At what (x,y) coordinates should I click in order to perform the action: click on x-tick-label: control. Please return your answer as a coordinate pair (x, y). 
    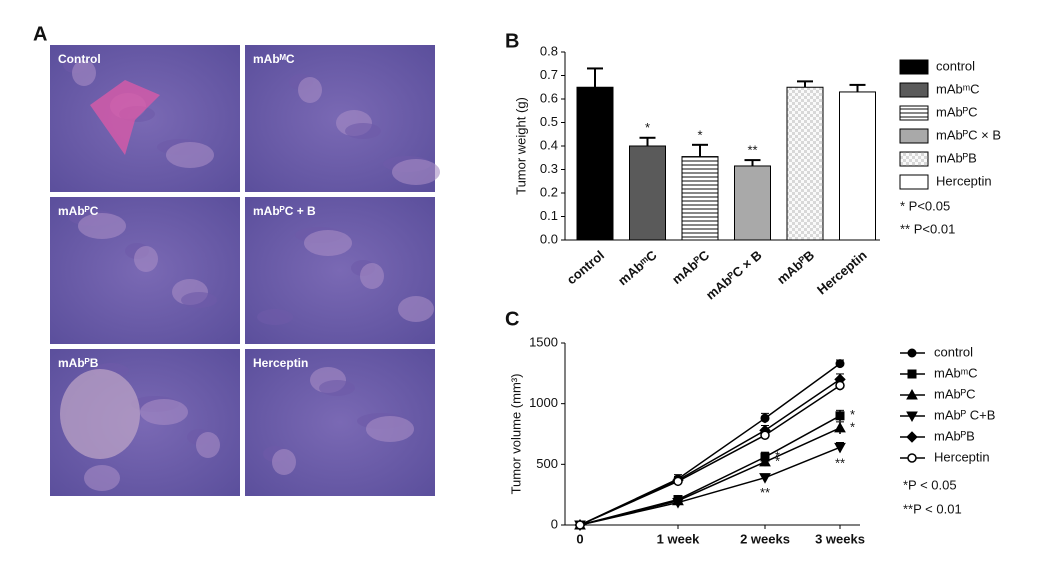
    Looking at the image, I should click on (585, 267).